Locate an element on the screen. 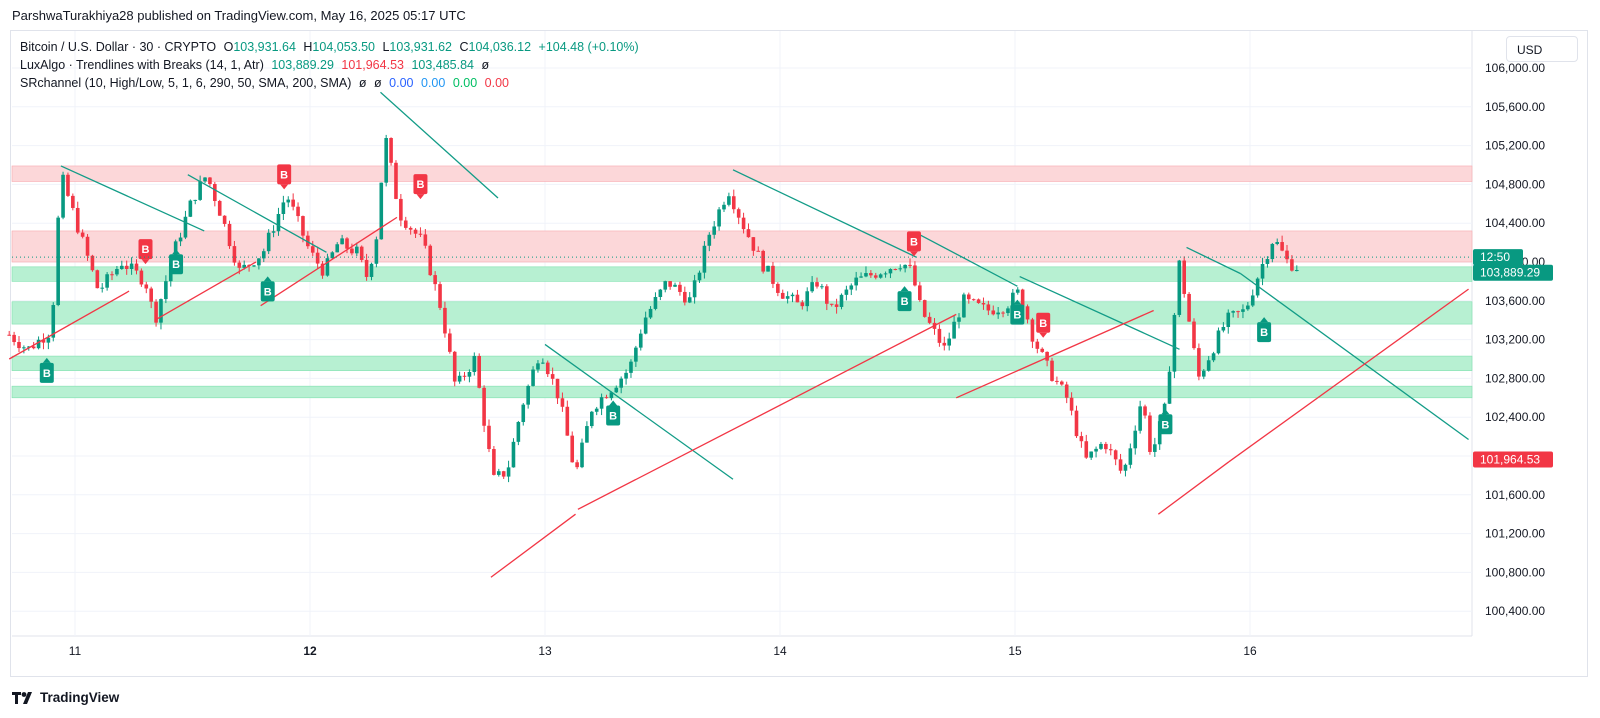 This screenshot has height=718, width=1600. close-value: 104,036.12 is located at coordinates (500, 47).